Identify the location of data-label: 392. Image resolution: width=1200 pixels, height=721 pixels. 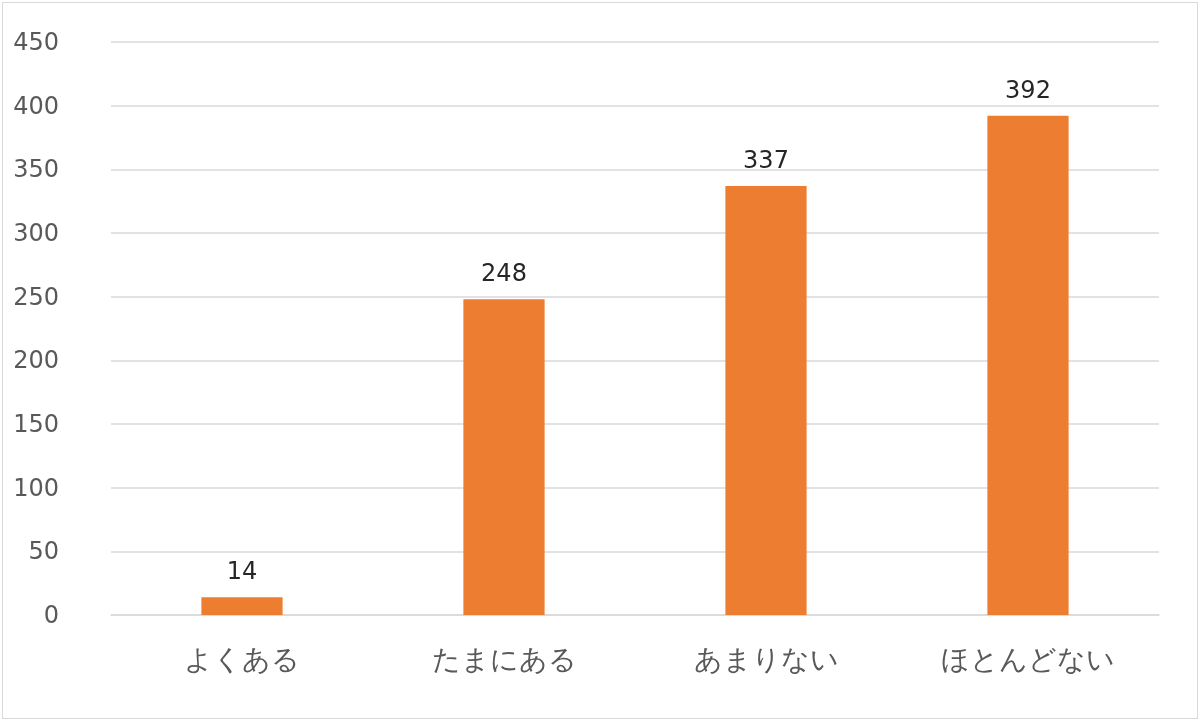
(1028, 89).